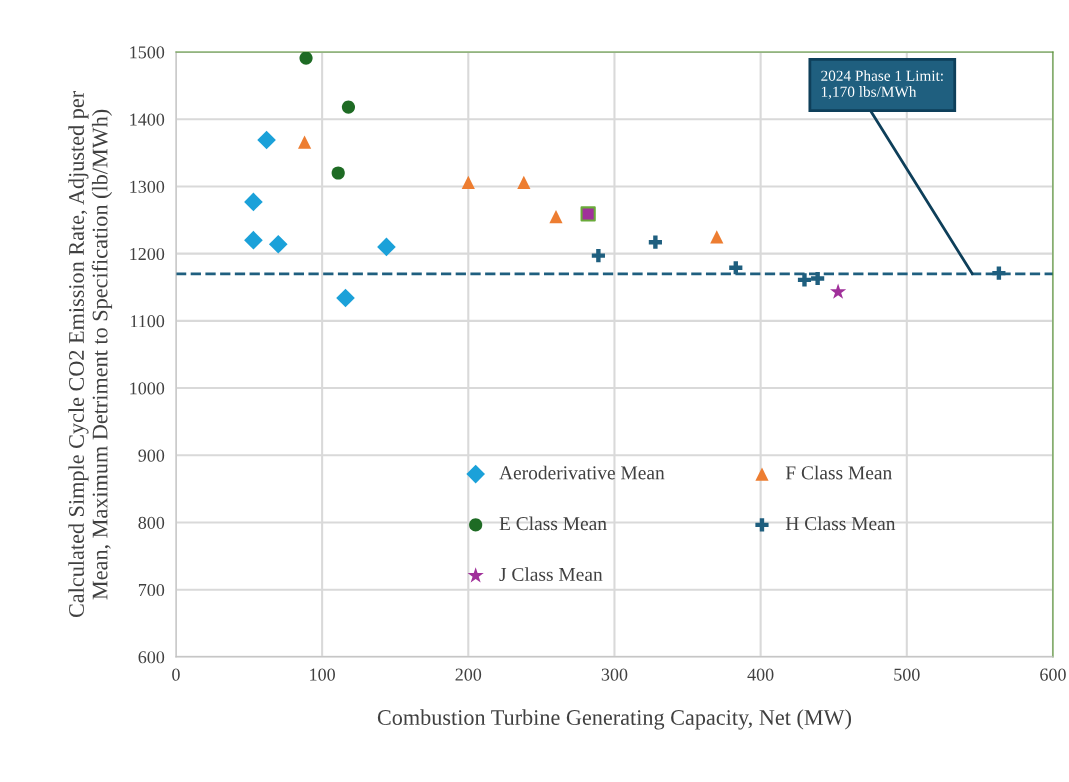 The height and width of the screenshot is (782, 1069). Describe the element at coordinates (151, 522) in the screenshot. I see `y-tick-label: 800` at that location.